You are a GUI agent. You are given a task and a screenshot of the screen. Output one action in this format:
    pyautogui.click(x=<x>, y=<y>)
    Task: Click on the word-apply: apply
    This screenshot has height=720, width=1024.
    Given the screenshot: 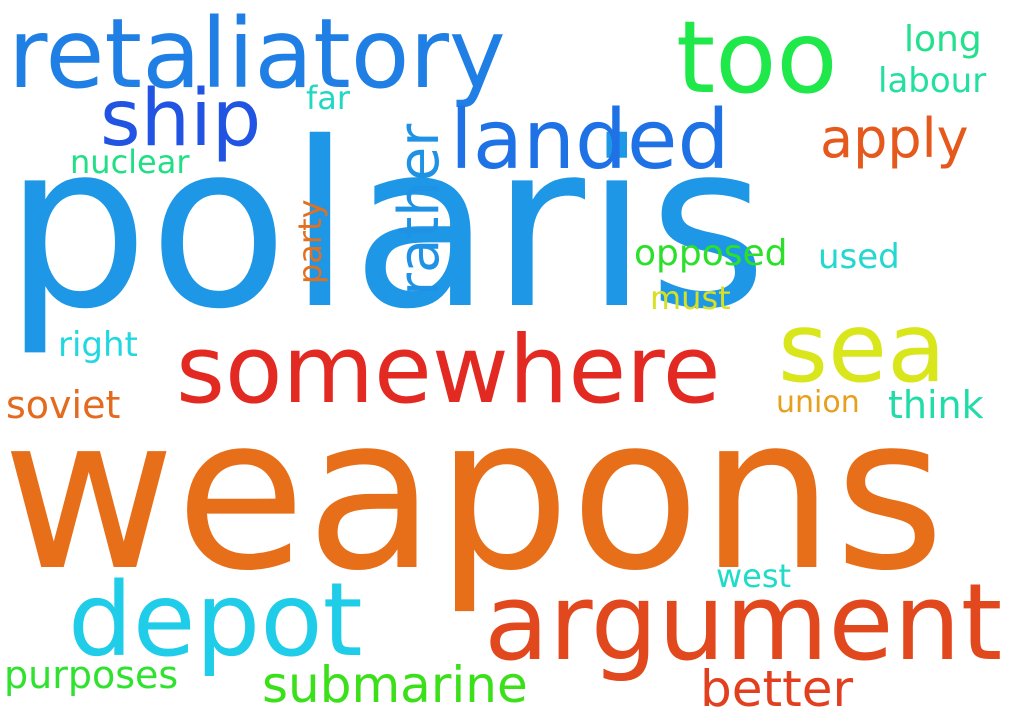 What is the action you would take?
    pyautogui.click(x=894, y=138)
    